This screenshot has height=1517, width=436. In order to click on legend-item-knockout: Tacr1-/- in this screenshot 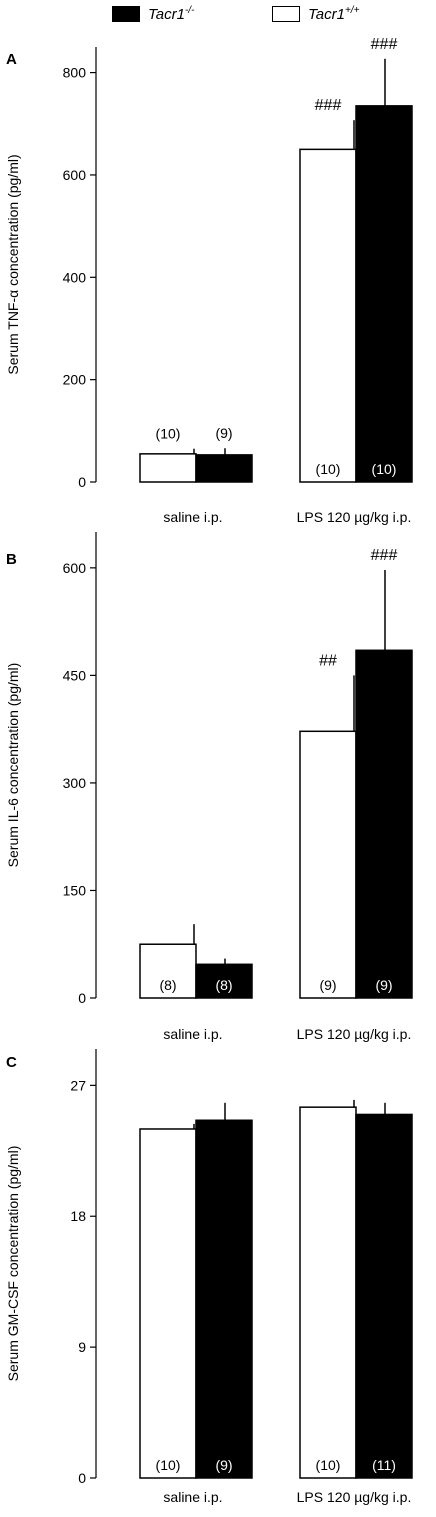, I will do `click(153, 14)`.